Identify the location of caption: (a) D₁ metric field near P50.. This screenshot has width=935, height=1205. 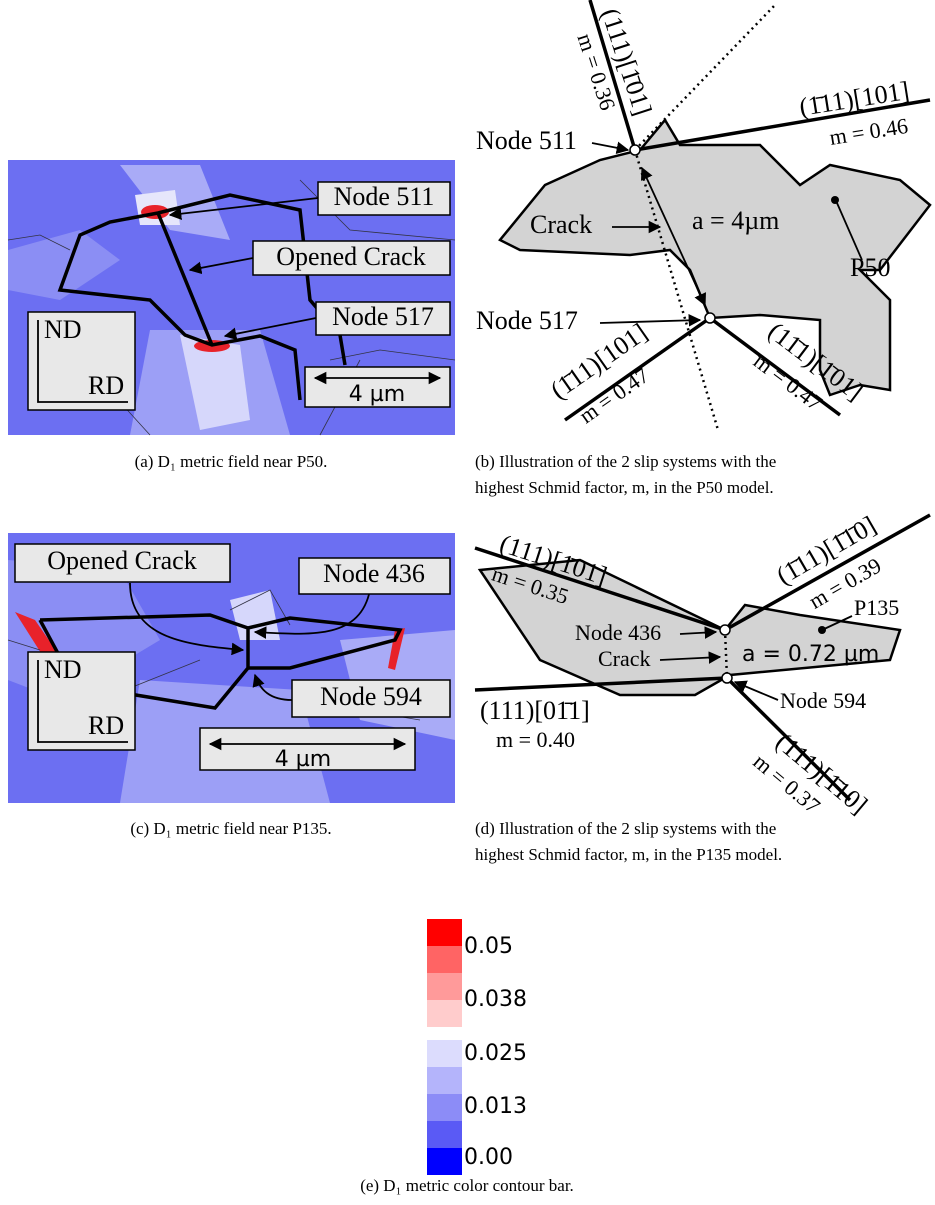
(231, 461).